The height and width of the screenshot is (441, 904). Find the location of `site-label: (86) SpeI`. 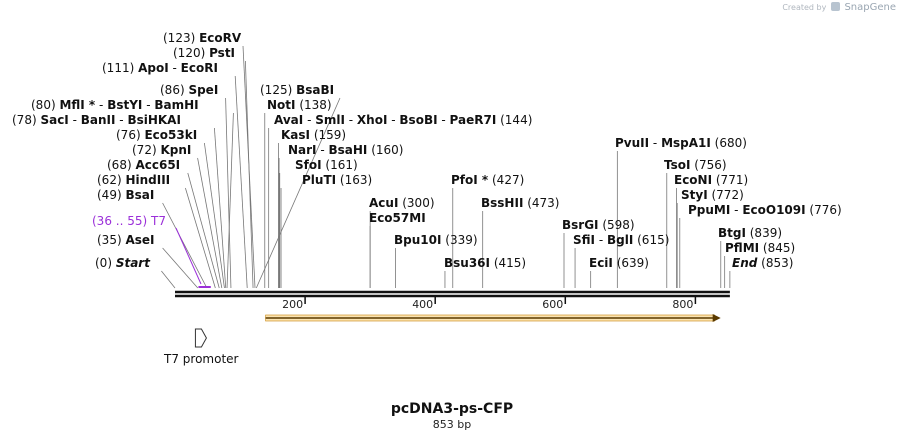

site-label: (86) SpeI is located at coordinates (189, 90).